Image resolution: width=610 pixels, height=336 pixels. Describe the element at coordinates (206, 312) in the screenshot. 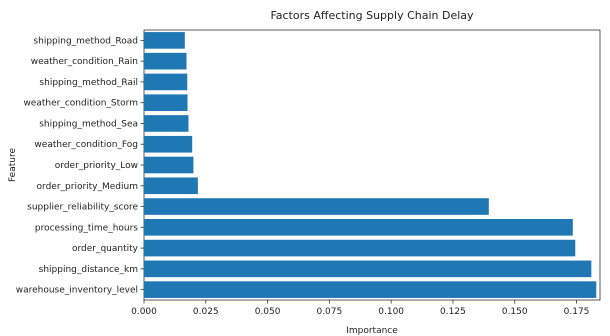

I see `x-tick-label: 0.025` at that location.